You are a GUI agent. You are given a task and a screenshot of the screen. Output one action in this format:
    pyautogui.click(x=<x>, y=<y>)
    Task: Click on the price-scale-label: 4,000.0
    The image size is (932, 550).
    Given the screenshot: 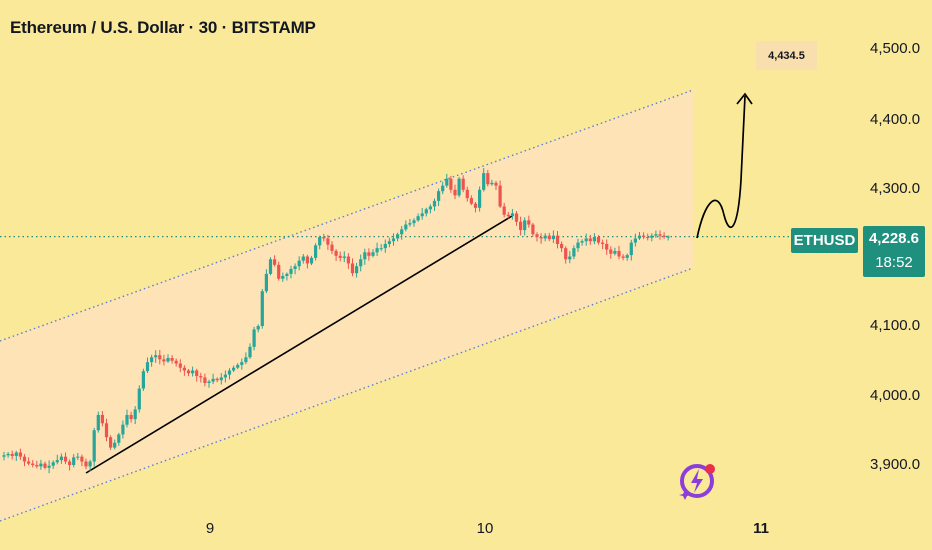 What is the action you would take?
    pyautogui.click(x=895, y=395)
    